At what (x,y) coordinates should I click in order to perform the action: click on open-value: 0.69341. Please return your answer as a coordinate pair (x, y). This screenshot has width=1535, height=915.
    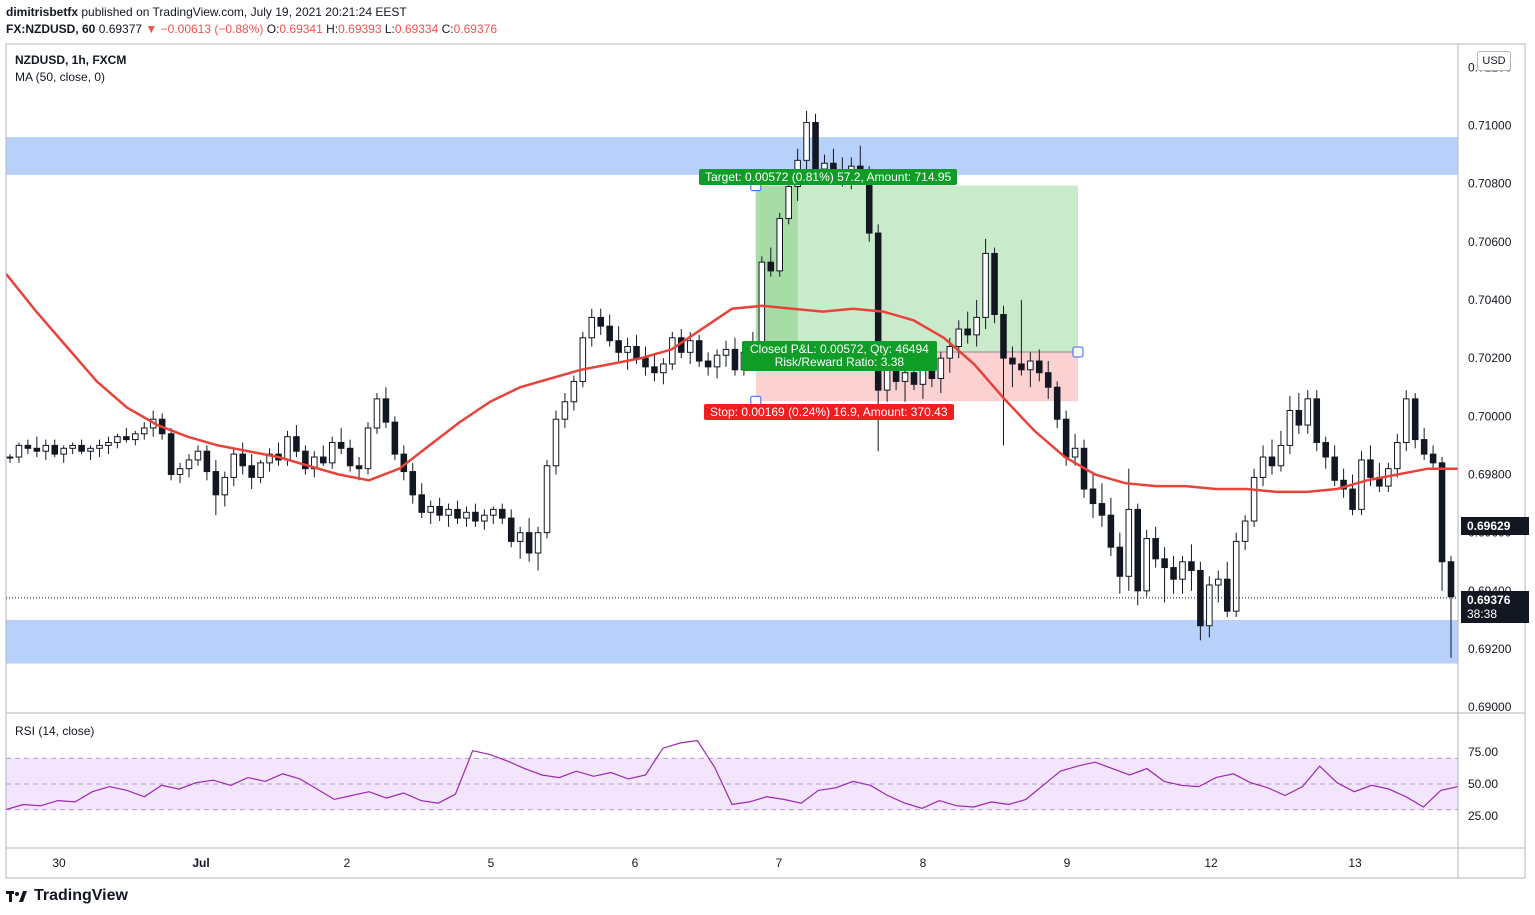
    Looking at the image, I should click on (301, 29).